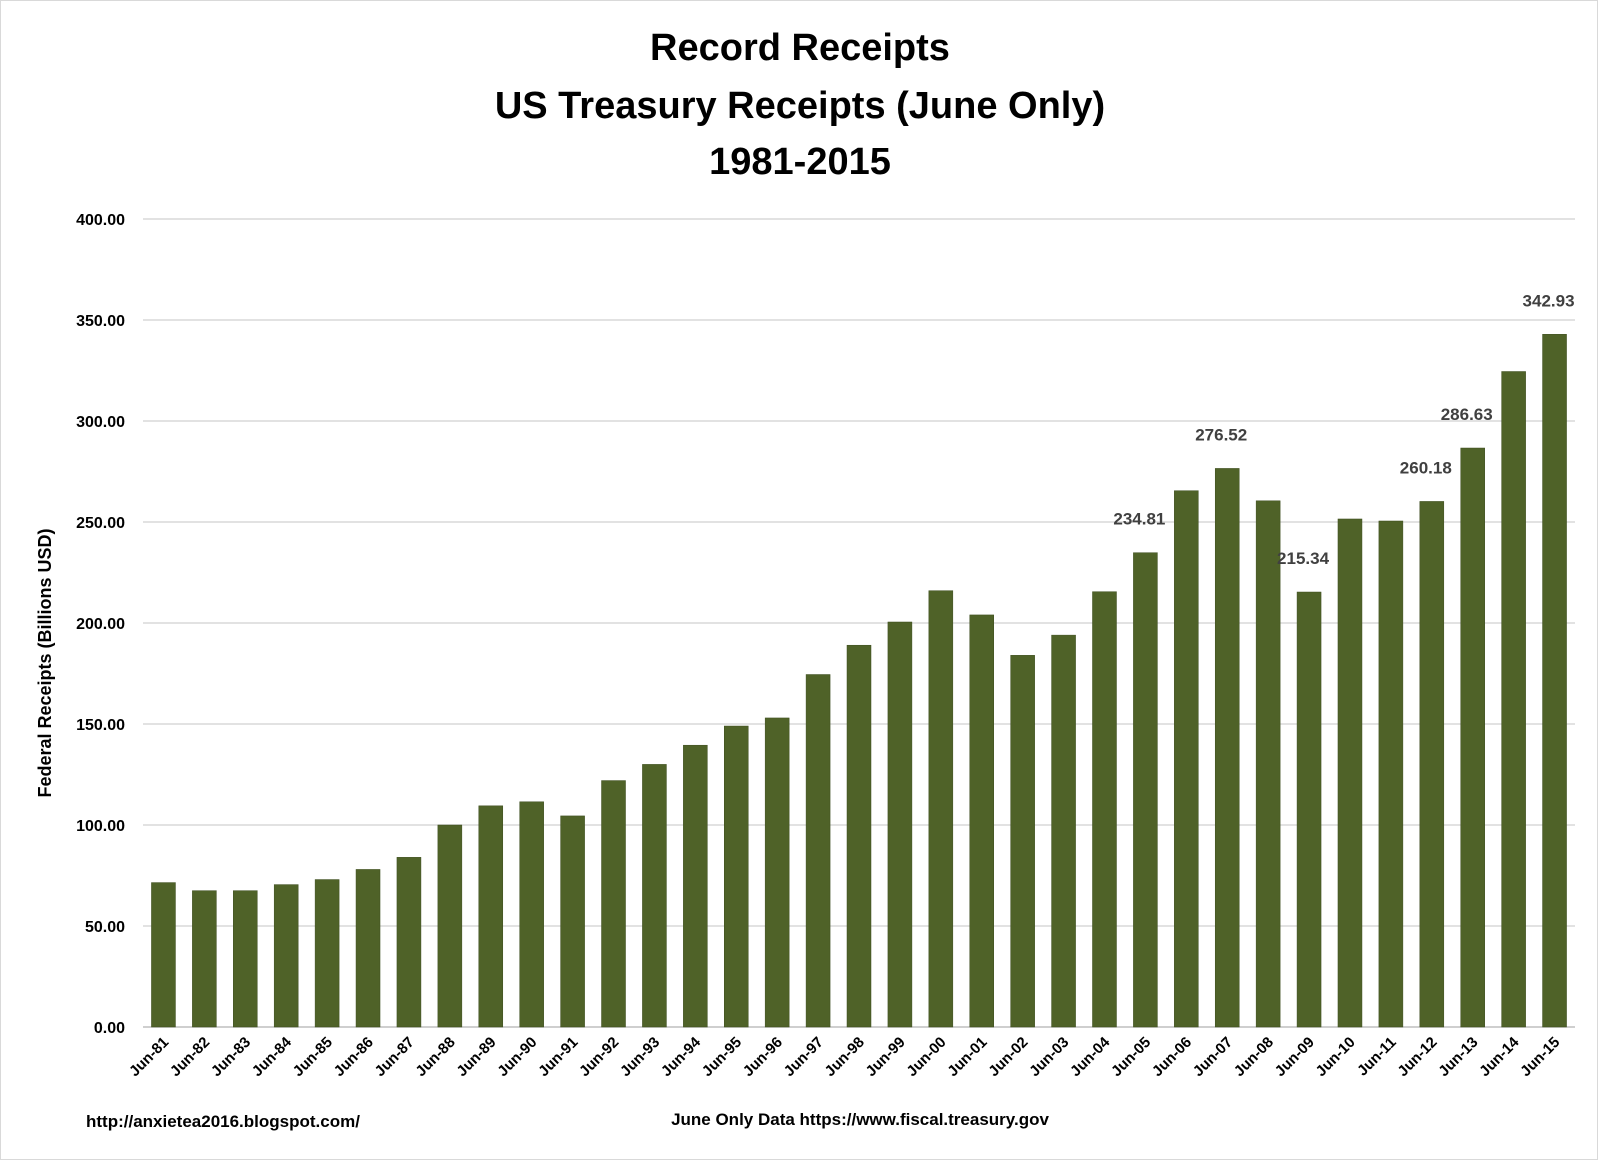  I want to click on x-tick-label: Jun-81, so click(149, 1057).